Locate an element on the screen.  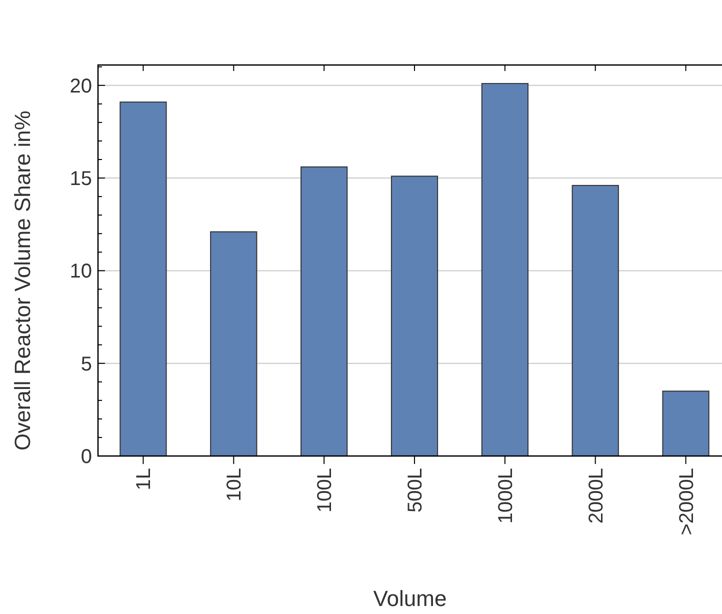
x-tick-label: 10L is located at coordinates (235, 485).